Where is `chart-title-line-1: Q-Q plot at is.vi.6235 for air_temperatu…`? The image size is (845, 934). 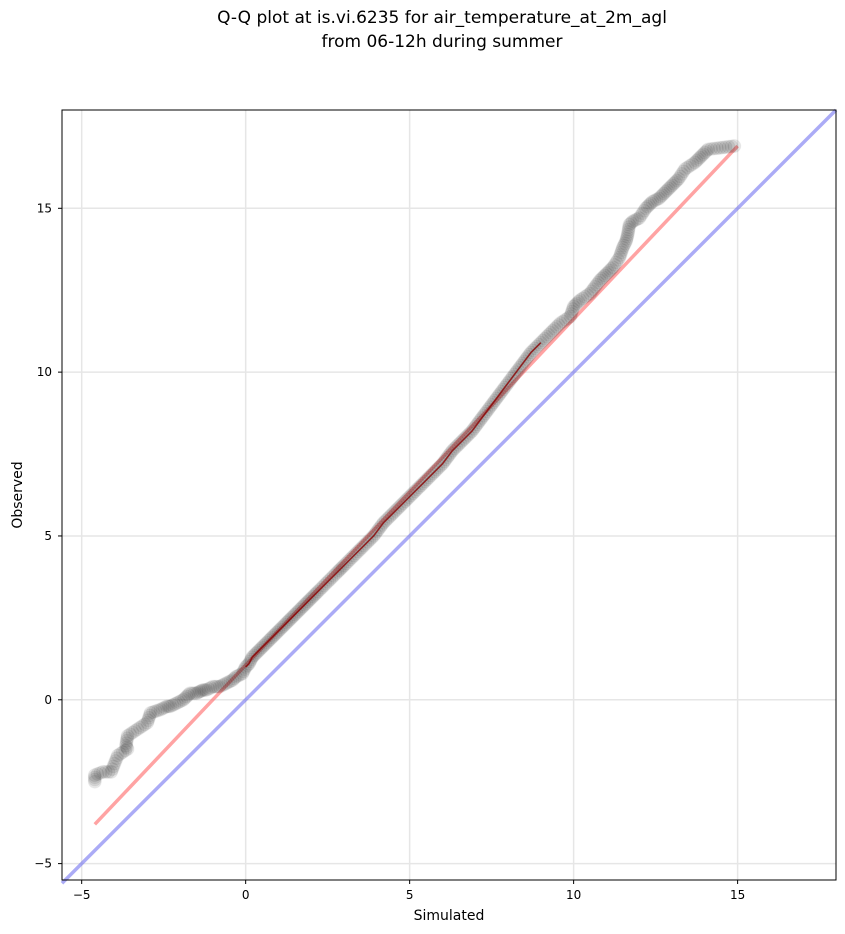 chart-title-line-1: Q-Q plot at is.vi.6235 for air_temperatu… is located at coordinates (442, 18).